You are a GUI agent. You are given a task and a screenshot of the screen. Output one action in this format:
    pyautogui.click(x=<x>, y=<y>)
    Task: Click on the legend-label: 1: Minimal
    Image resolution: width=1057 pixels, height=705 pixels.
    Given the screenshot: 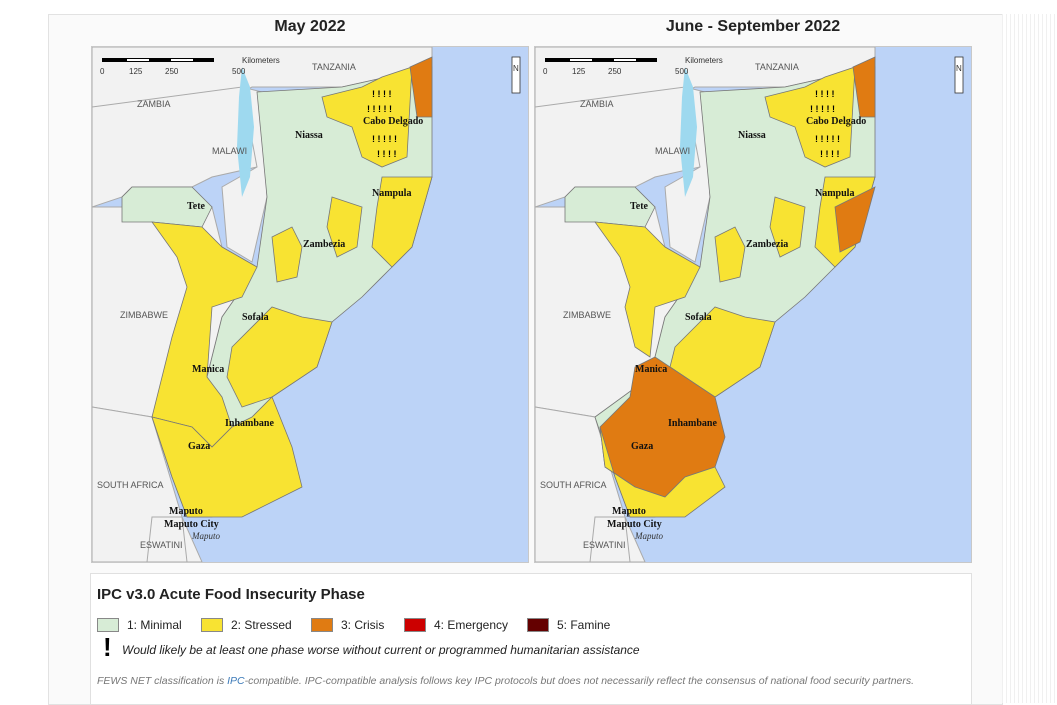 What is the action you would take?
    pyautogui.click(x=154, y=625)
    